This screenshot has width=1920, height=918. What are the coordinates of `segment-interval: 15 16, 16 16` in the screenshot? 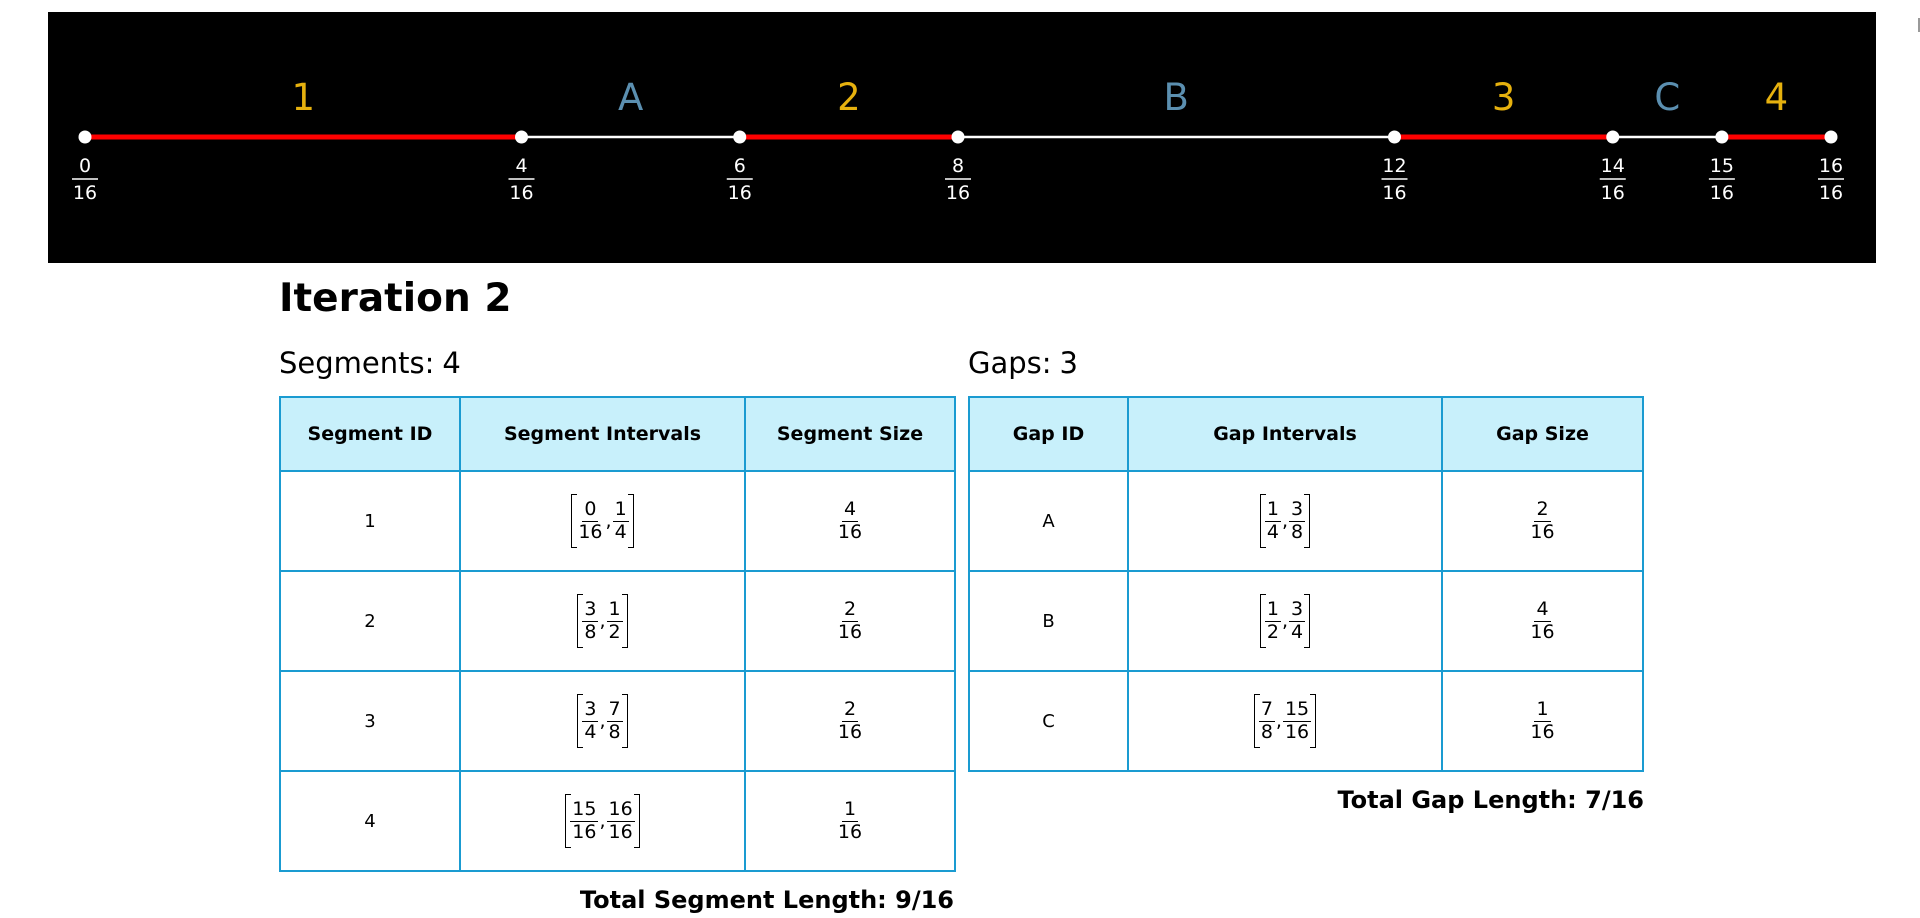 It's located at (602, 821).